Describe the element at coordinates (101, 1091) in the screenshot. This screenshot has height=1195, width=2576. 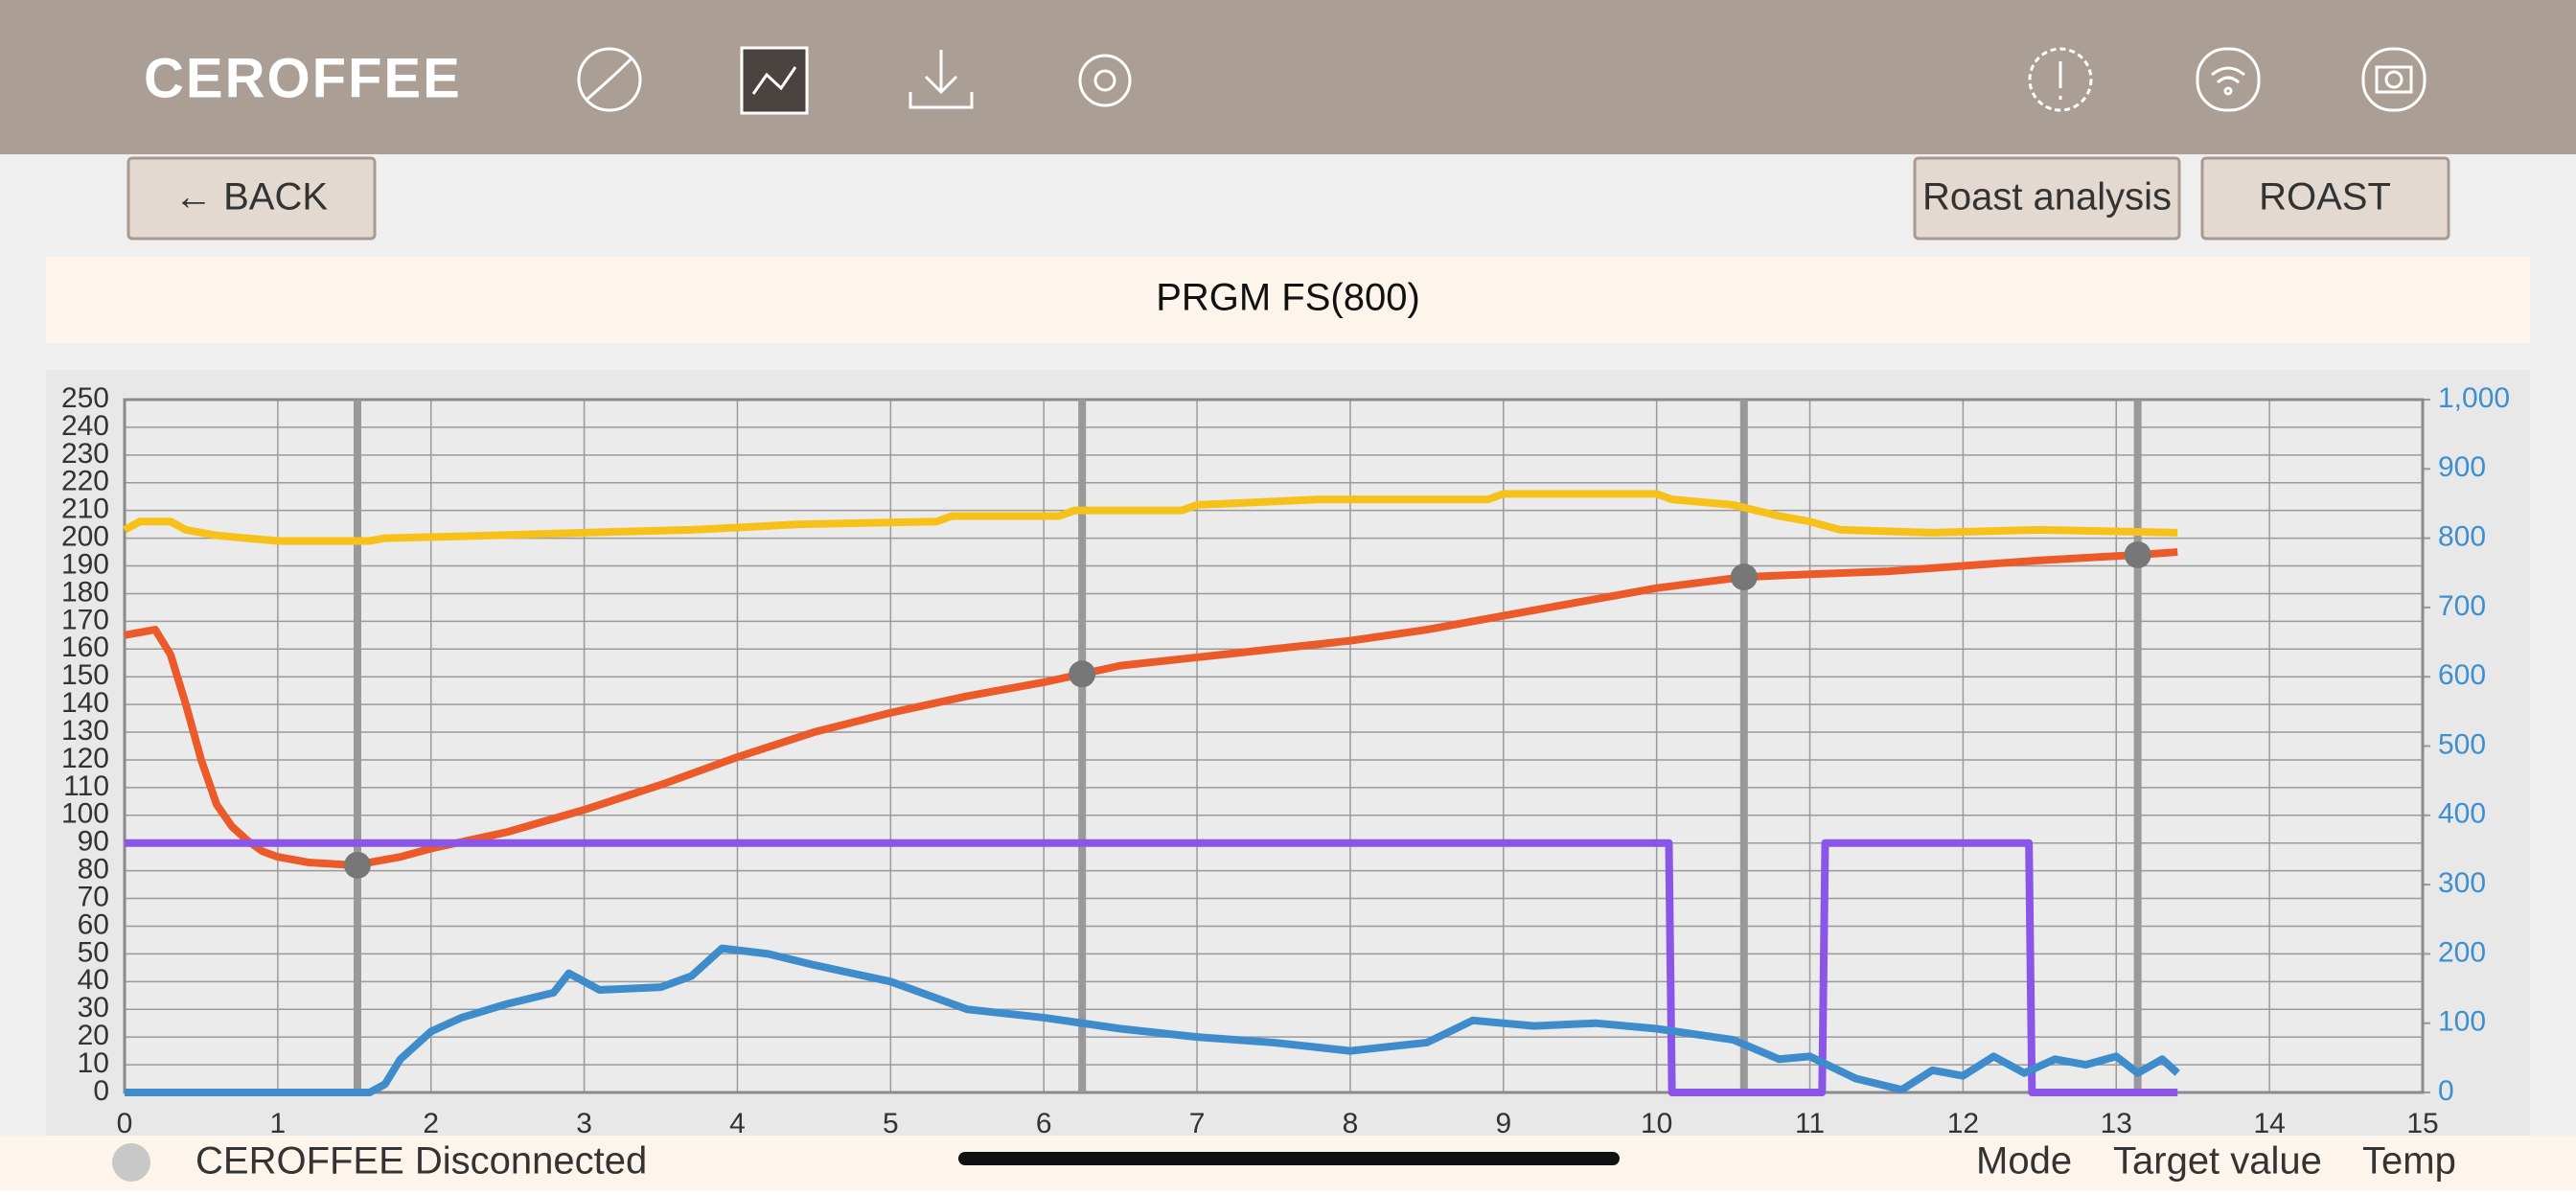
I see `y-tick-label: 0` at that location.